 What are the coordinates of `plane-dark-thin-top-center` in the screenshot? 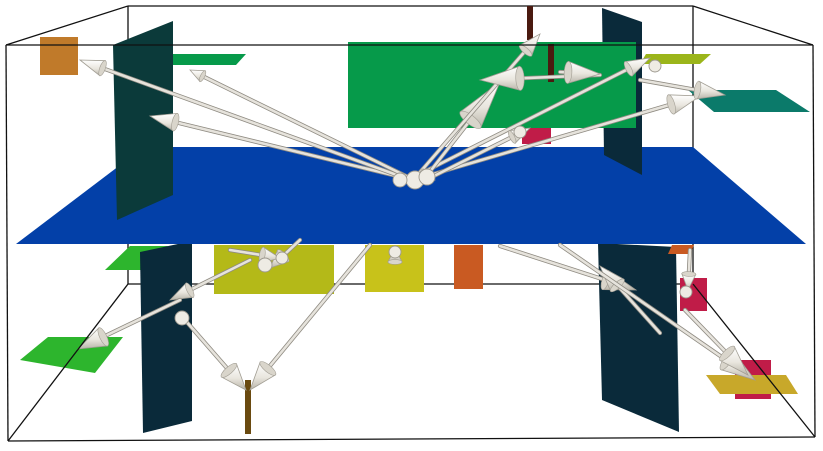 It's located at (530, 23).